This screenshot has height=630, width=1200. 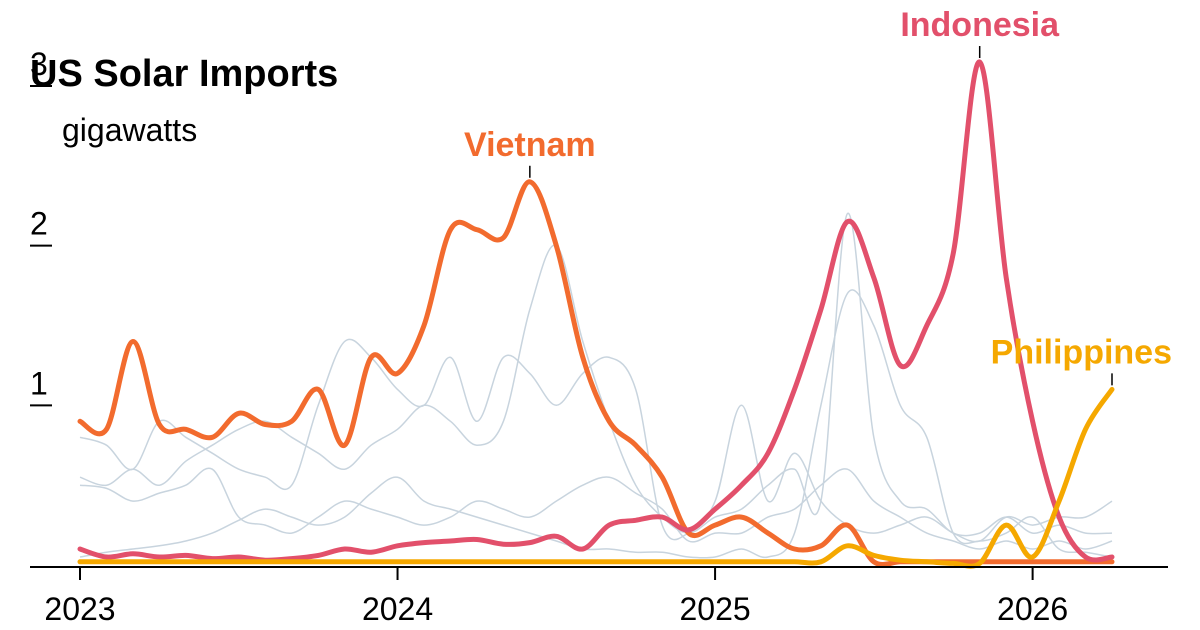 What do you see at coordinates (79, 609) in the screenshot?
I see `x-tick-label-2023: 2023` at bounding box center [79, 609].